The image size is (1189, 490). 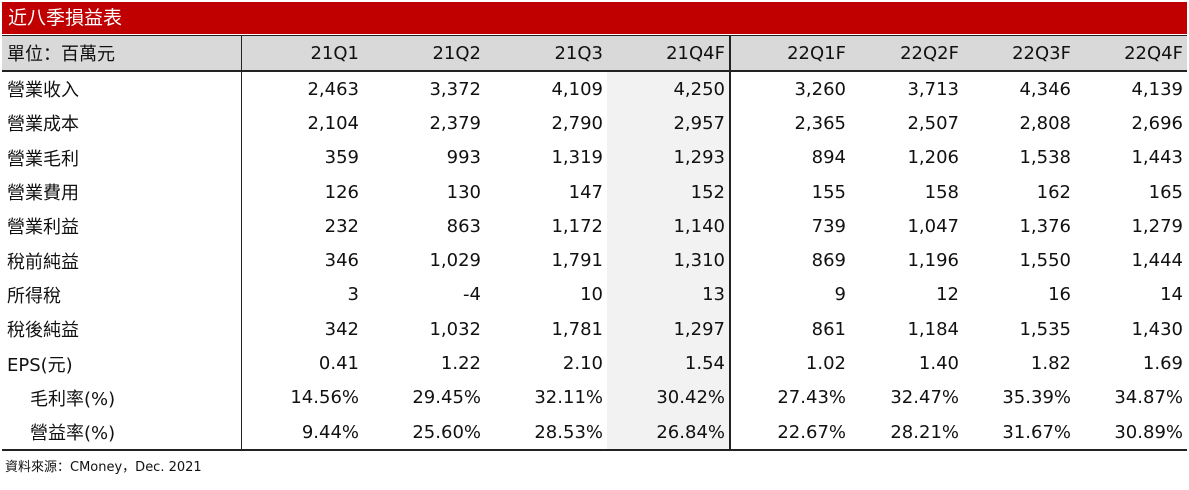 I want to click on table-cell: 739, so click(x=828, y=226).